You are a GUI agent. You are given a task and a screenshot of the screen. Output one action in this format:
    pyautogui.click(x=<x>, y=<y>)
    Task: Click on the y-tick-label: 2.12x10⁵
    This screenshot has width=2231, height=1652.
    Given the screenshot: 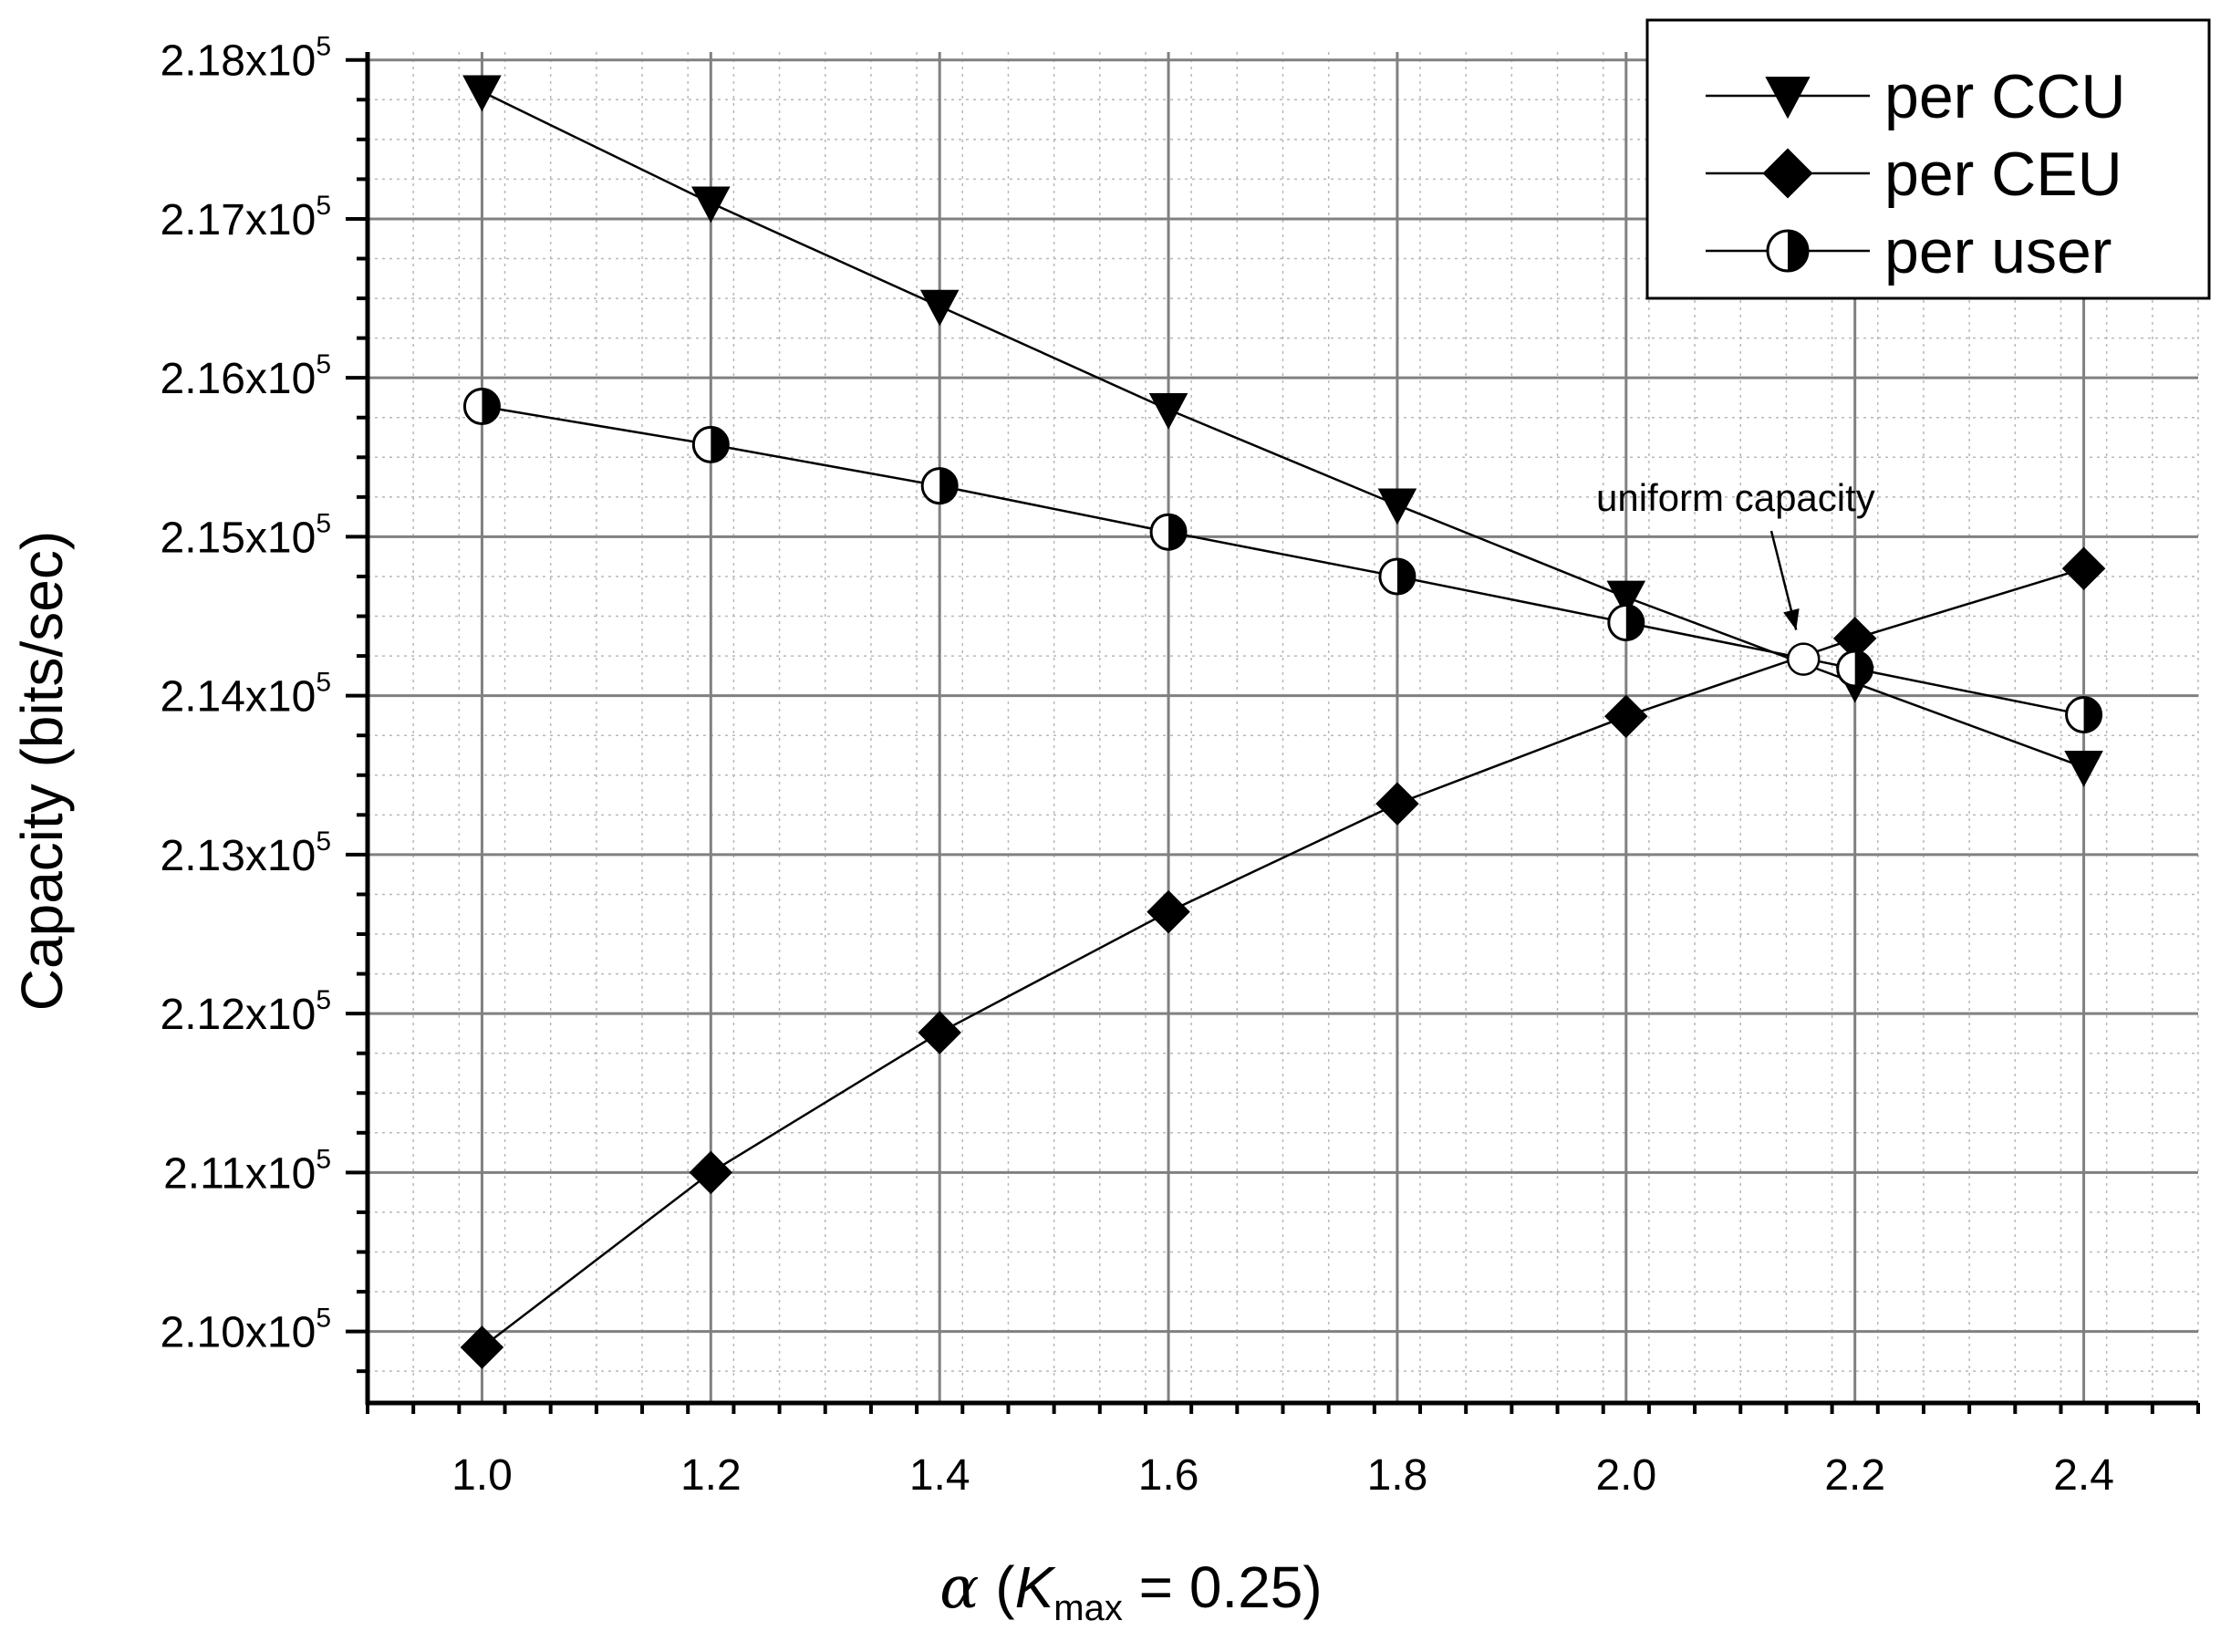 What is the action you would take?
    pyautogui.click(x=246, y=1012)
    